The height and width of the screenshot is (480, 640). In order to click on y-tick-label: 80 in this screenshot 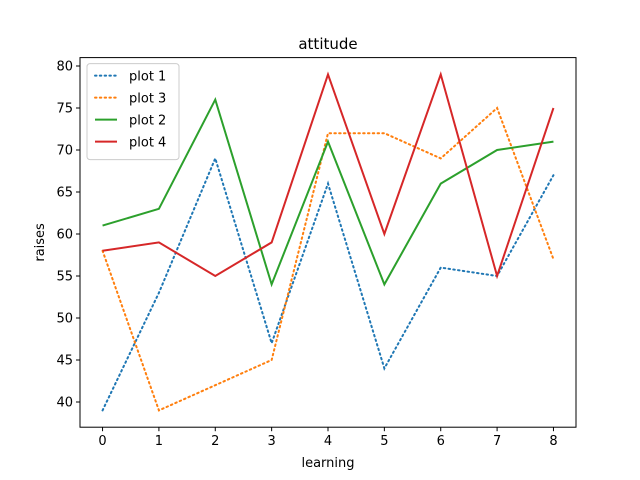, I will do `click(64, 67)`.